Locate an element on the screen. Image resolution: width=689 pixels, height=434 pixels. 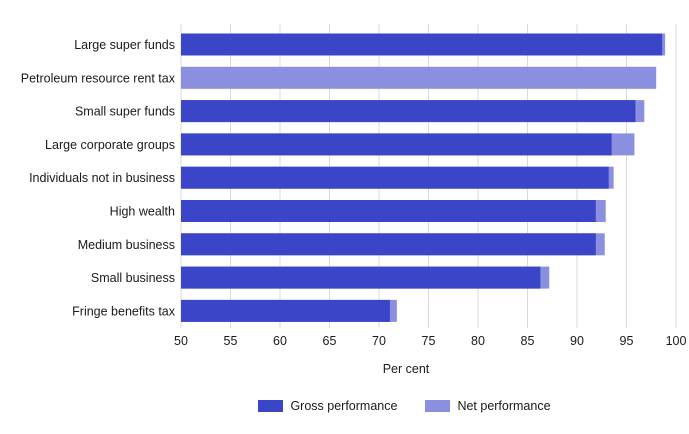
x-tick-label: 50 is located at coordinates (181, 341).